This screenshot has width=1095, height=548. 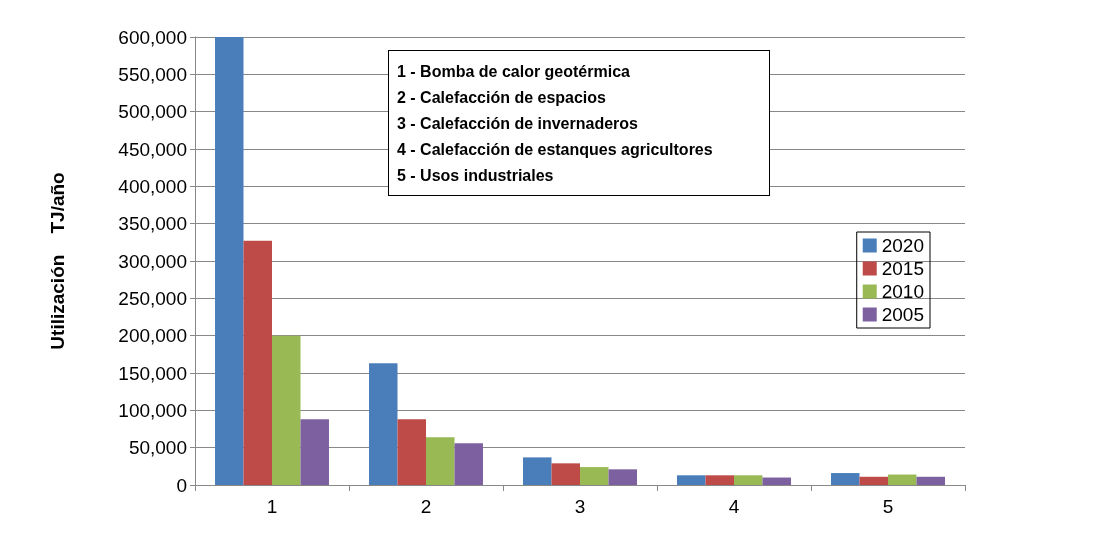 I want to click on annotation: 1 - Bomba de calor geotérmica, so click(x=514, y=72).